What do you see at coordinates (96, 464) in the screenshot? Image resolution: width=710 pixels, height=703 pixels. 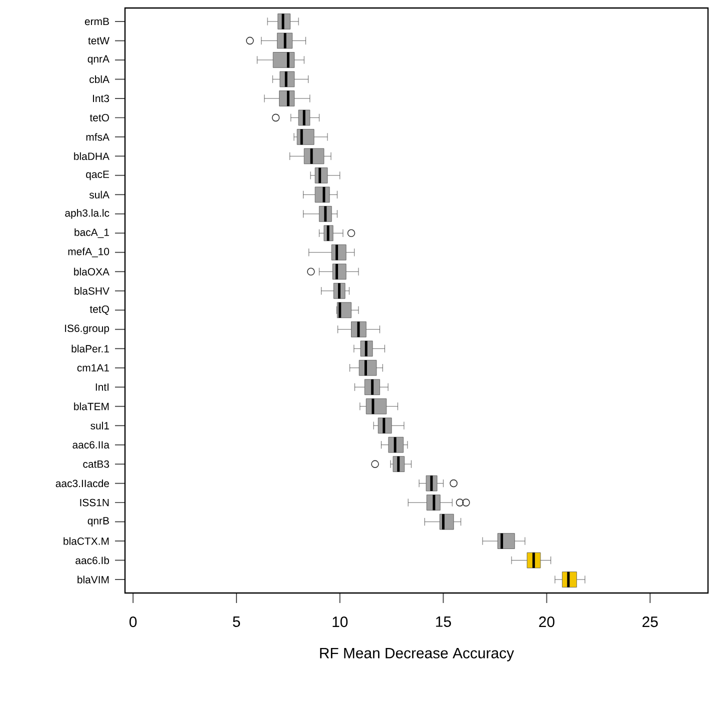 I see `y-tick-label: catB3` at bounding box center [96, 464].